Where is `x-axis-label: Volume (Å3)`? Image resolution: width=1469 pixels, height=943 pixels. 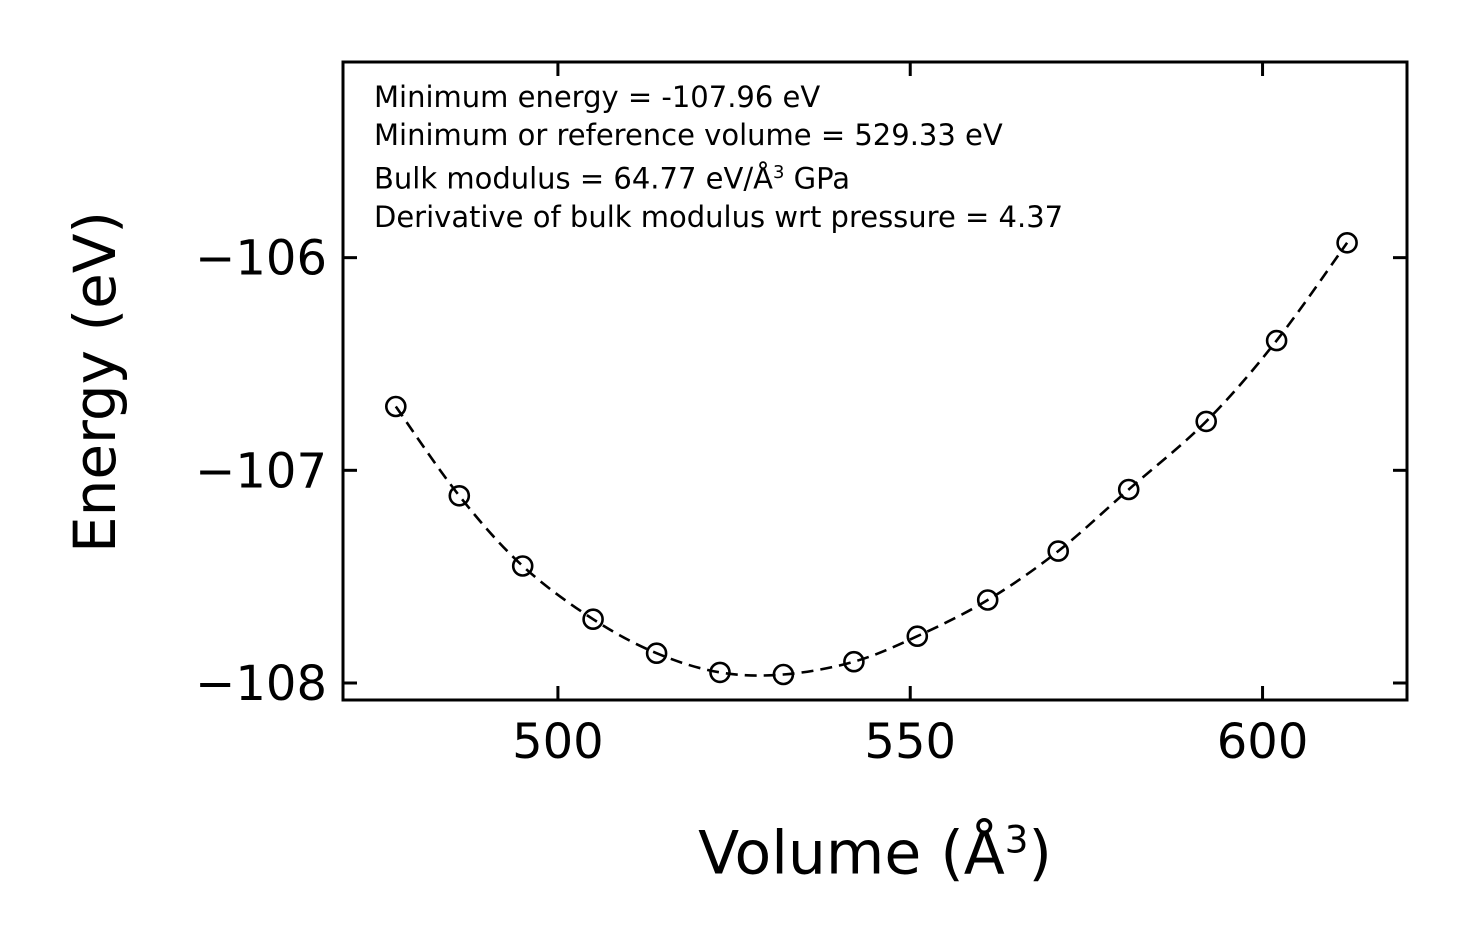 x-axis-label: Volume (Å3) is located at coordinates (875, 853).